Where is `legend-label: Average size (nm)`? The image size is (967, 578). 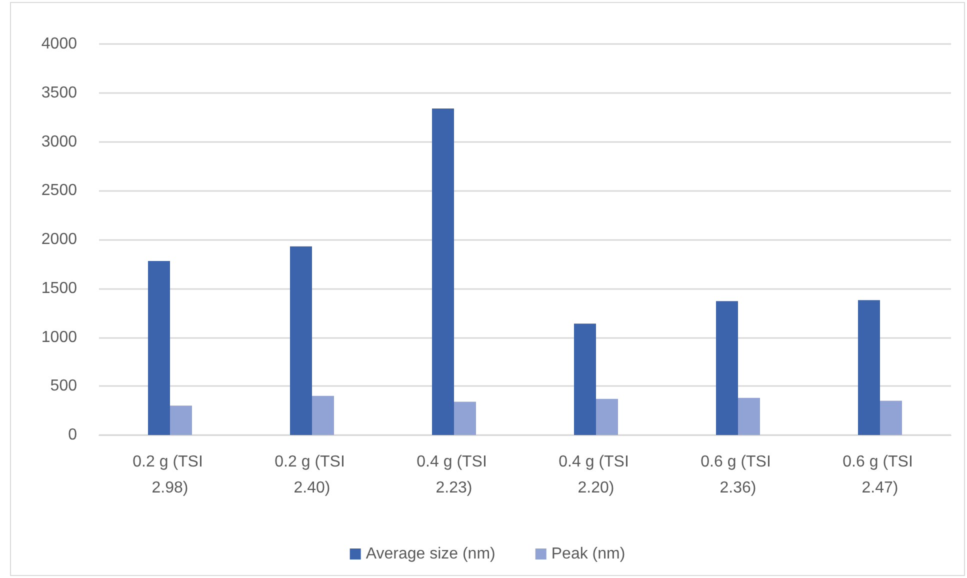
legend-label: Average size (nm) is located at coordinates (431, 554).